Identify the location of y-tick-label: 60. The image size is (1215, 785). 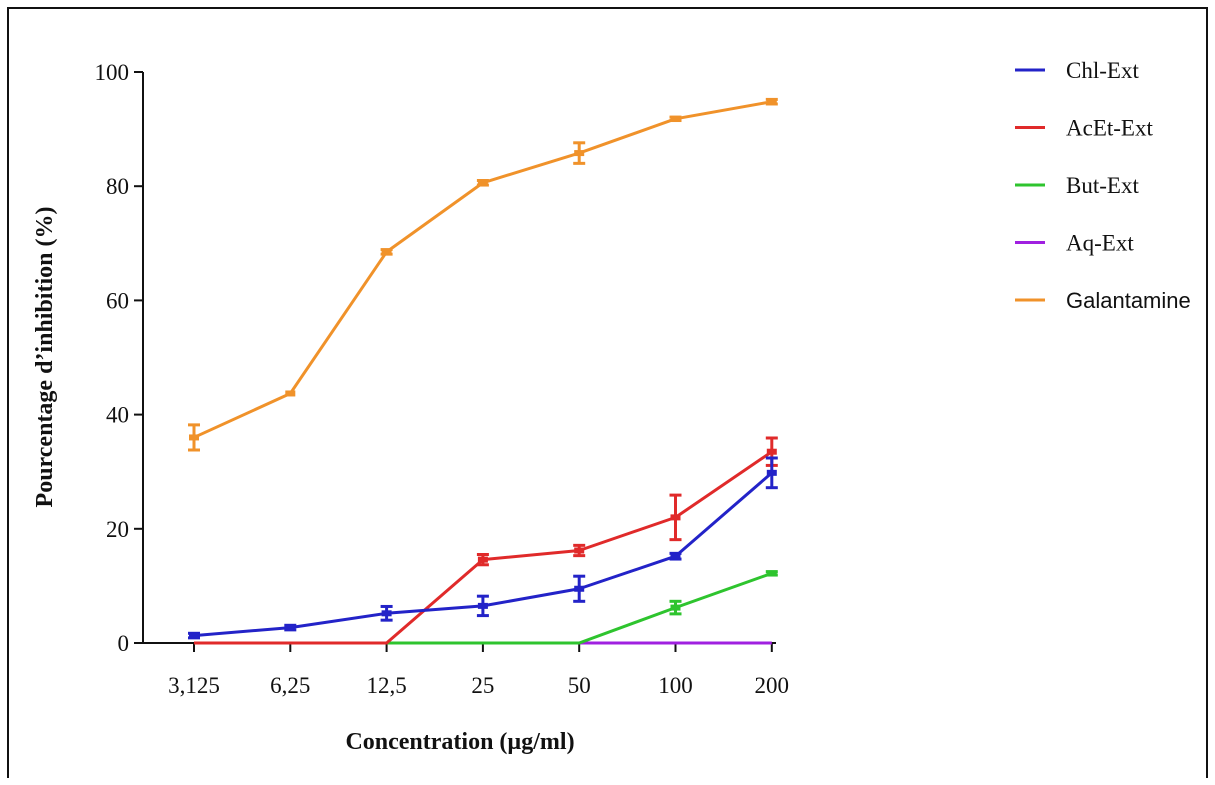
(117, 300).